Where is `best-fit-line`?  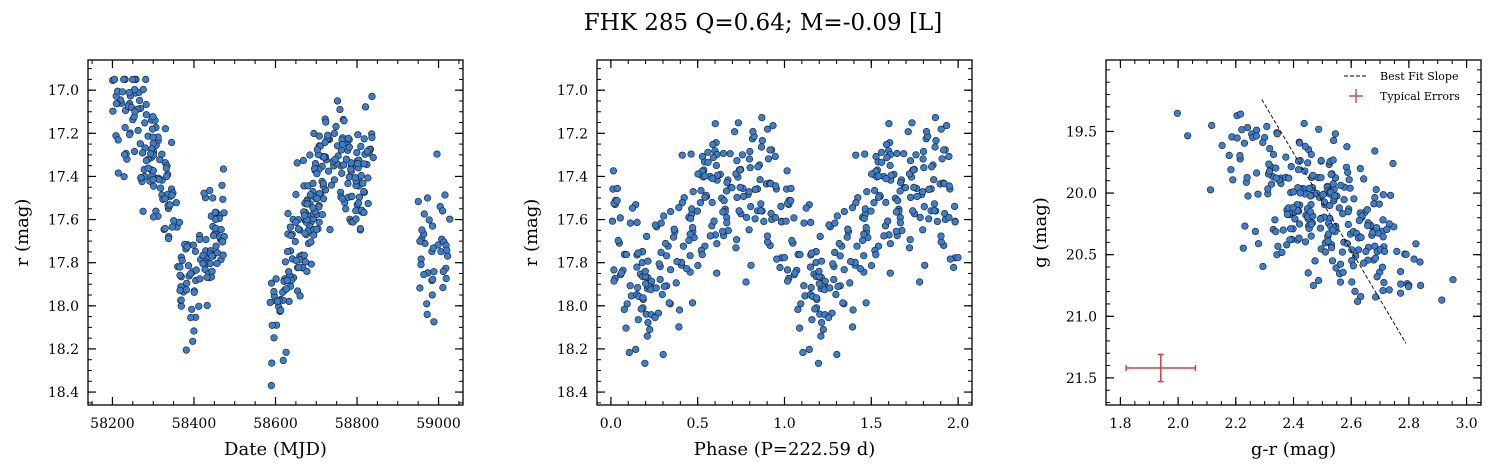
best-fit-line is located at coordinates (1334, 221).